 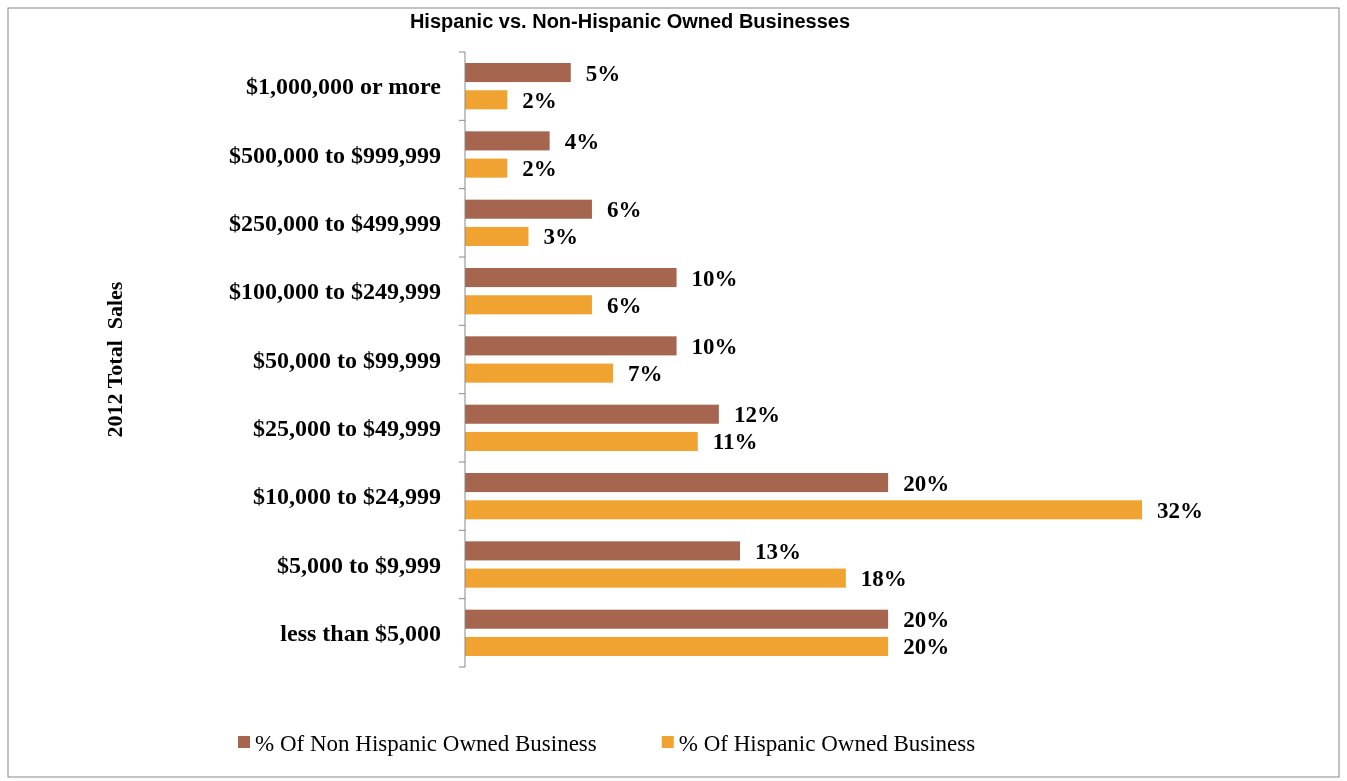 I want to click on y-tick-label: $1,000,000 or more, so click(x=343, y=86).